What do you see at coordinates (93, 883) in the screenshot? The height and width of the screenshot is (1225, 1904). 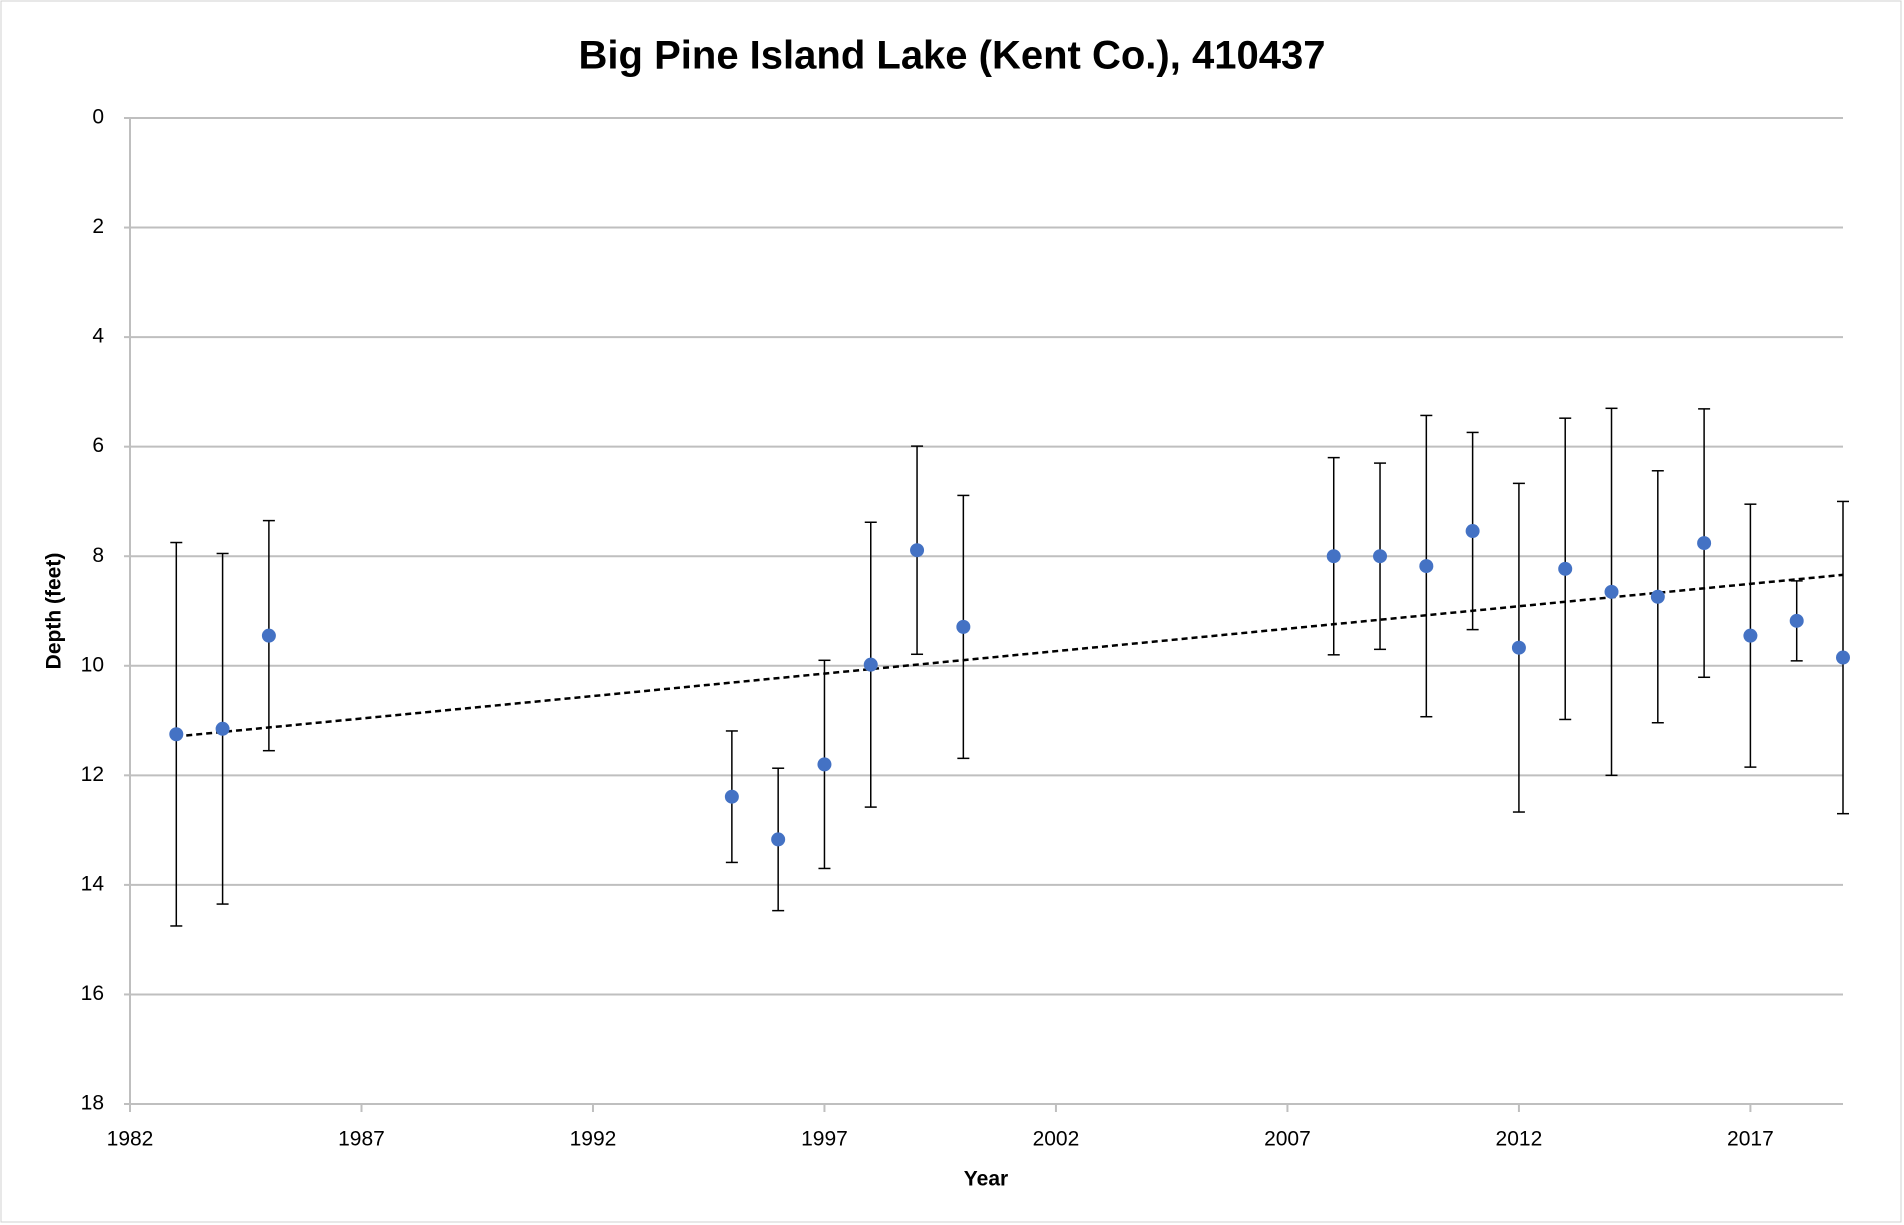 I see `y-tick-label: 14` at bounding box center [93, 883].